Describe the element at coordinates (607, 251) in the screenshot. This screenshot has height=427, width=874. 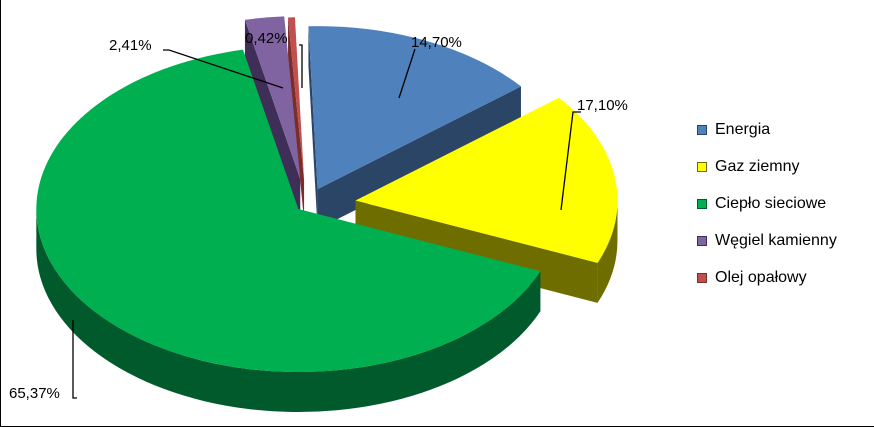
I see `pie-side-gaz-ziemny` at that location.